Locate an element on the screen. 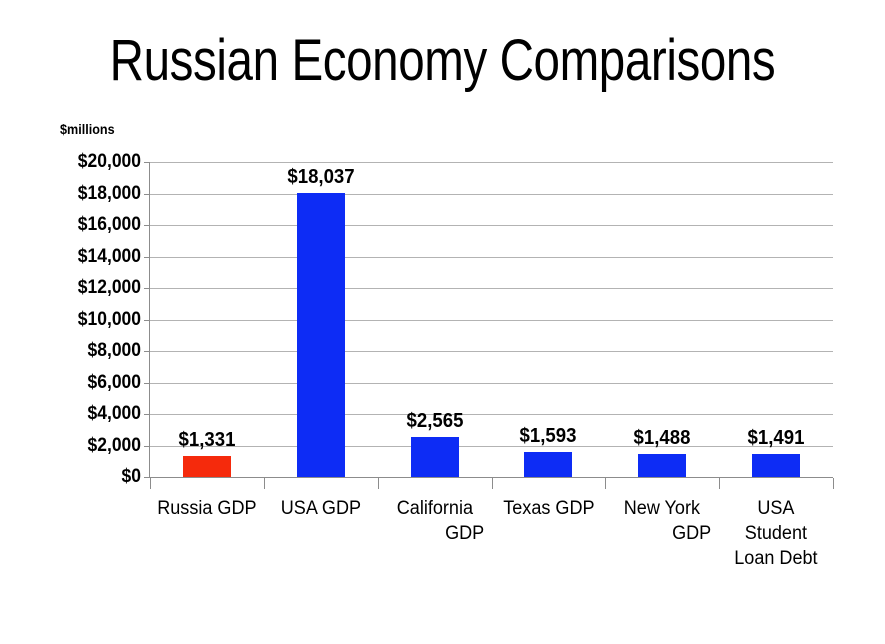 This screenshot has width=885, height=644. bar-group: $2,565 is located at coordinates (435, 319).